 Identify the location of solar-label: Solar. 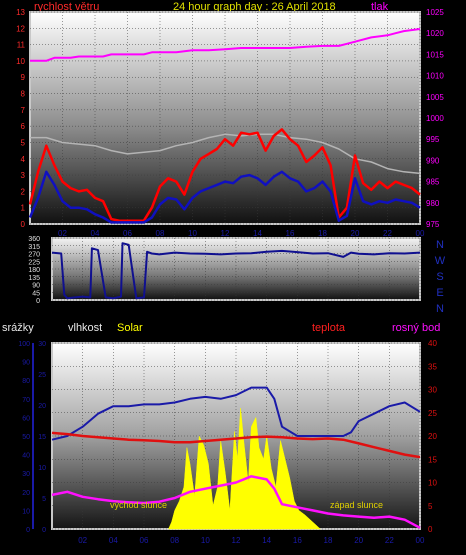
(130, 328).